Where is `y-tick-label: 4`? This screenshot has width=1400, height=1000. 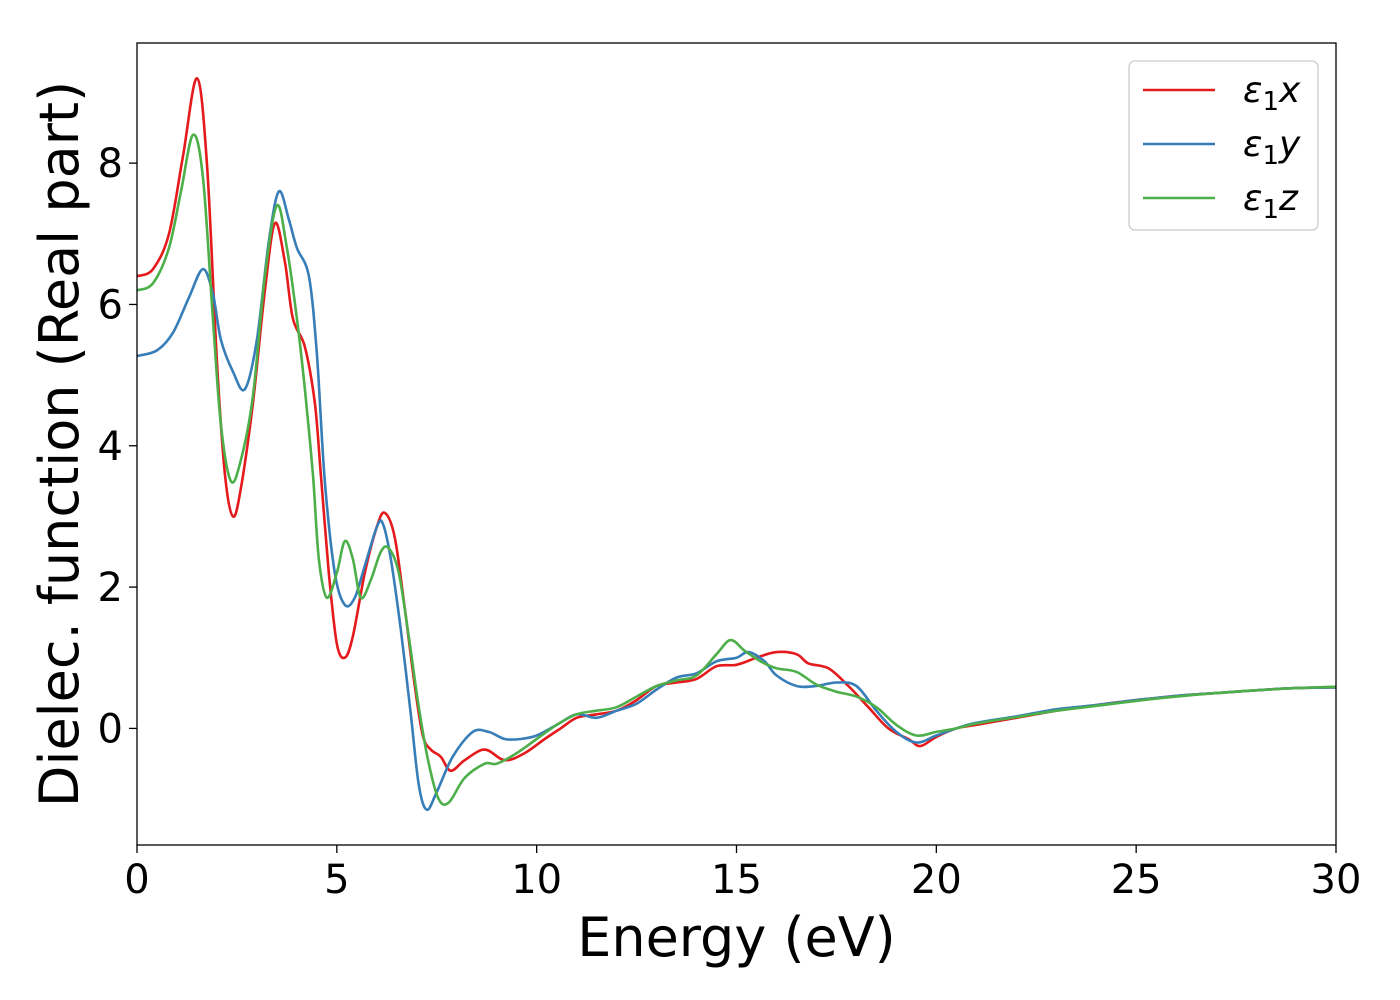 y-tick-label: 4 is located at coordinates (110, 447).